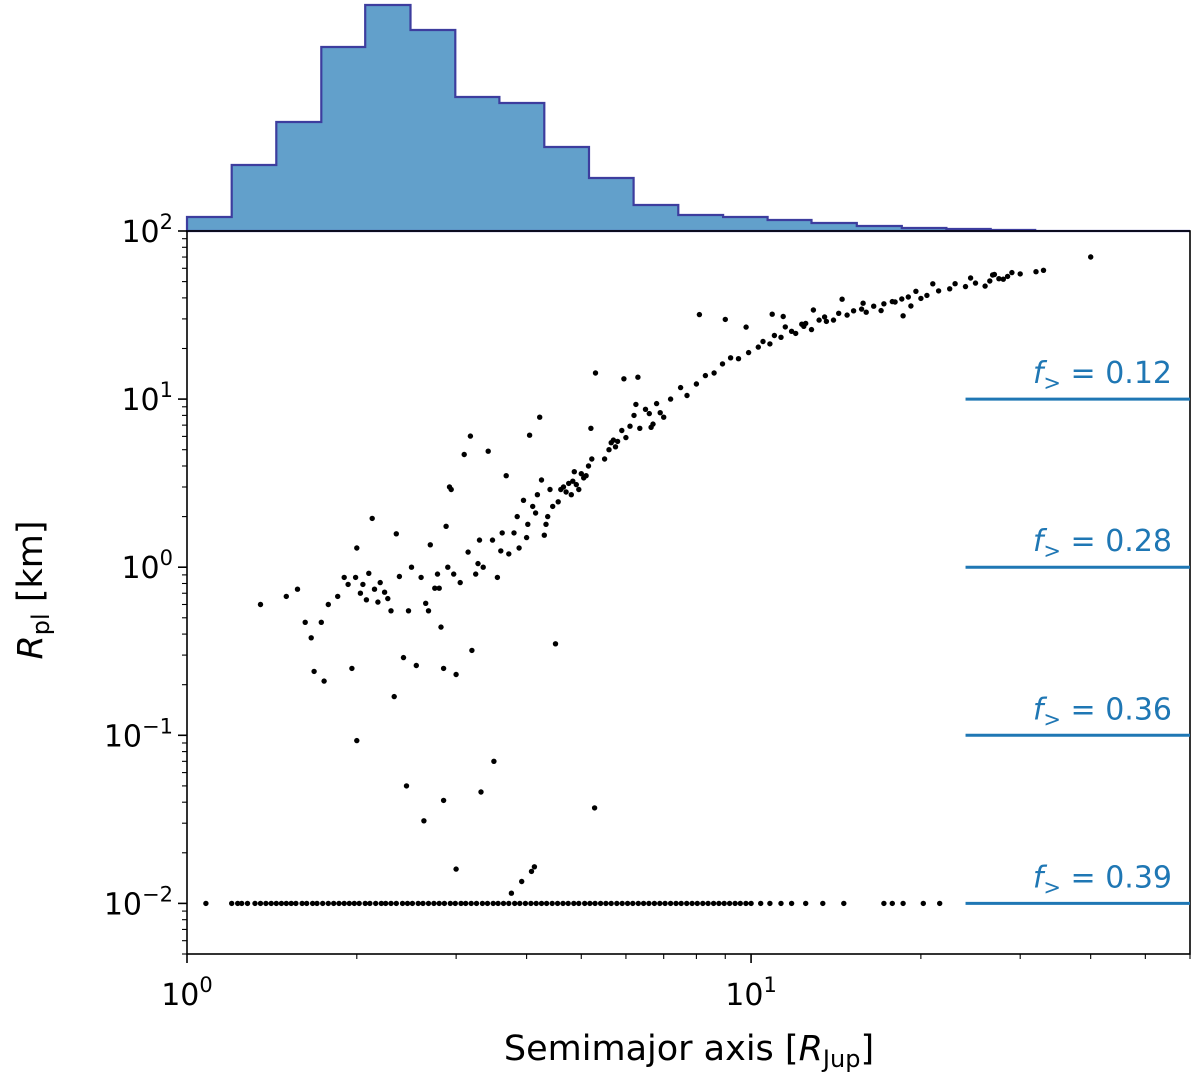  Describe the element at coordinates (147, 230) in the screenshot. I see `y-tick-label: 10²` at that location.